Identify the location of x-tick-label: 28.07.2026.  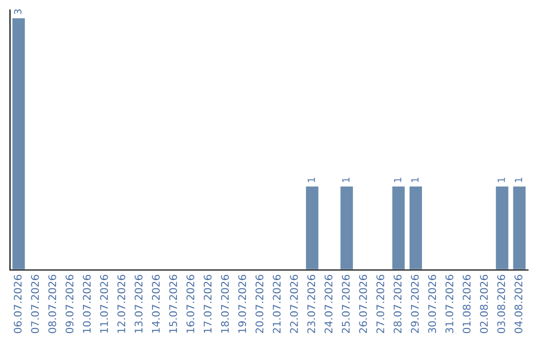
(398, 304).